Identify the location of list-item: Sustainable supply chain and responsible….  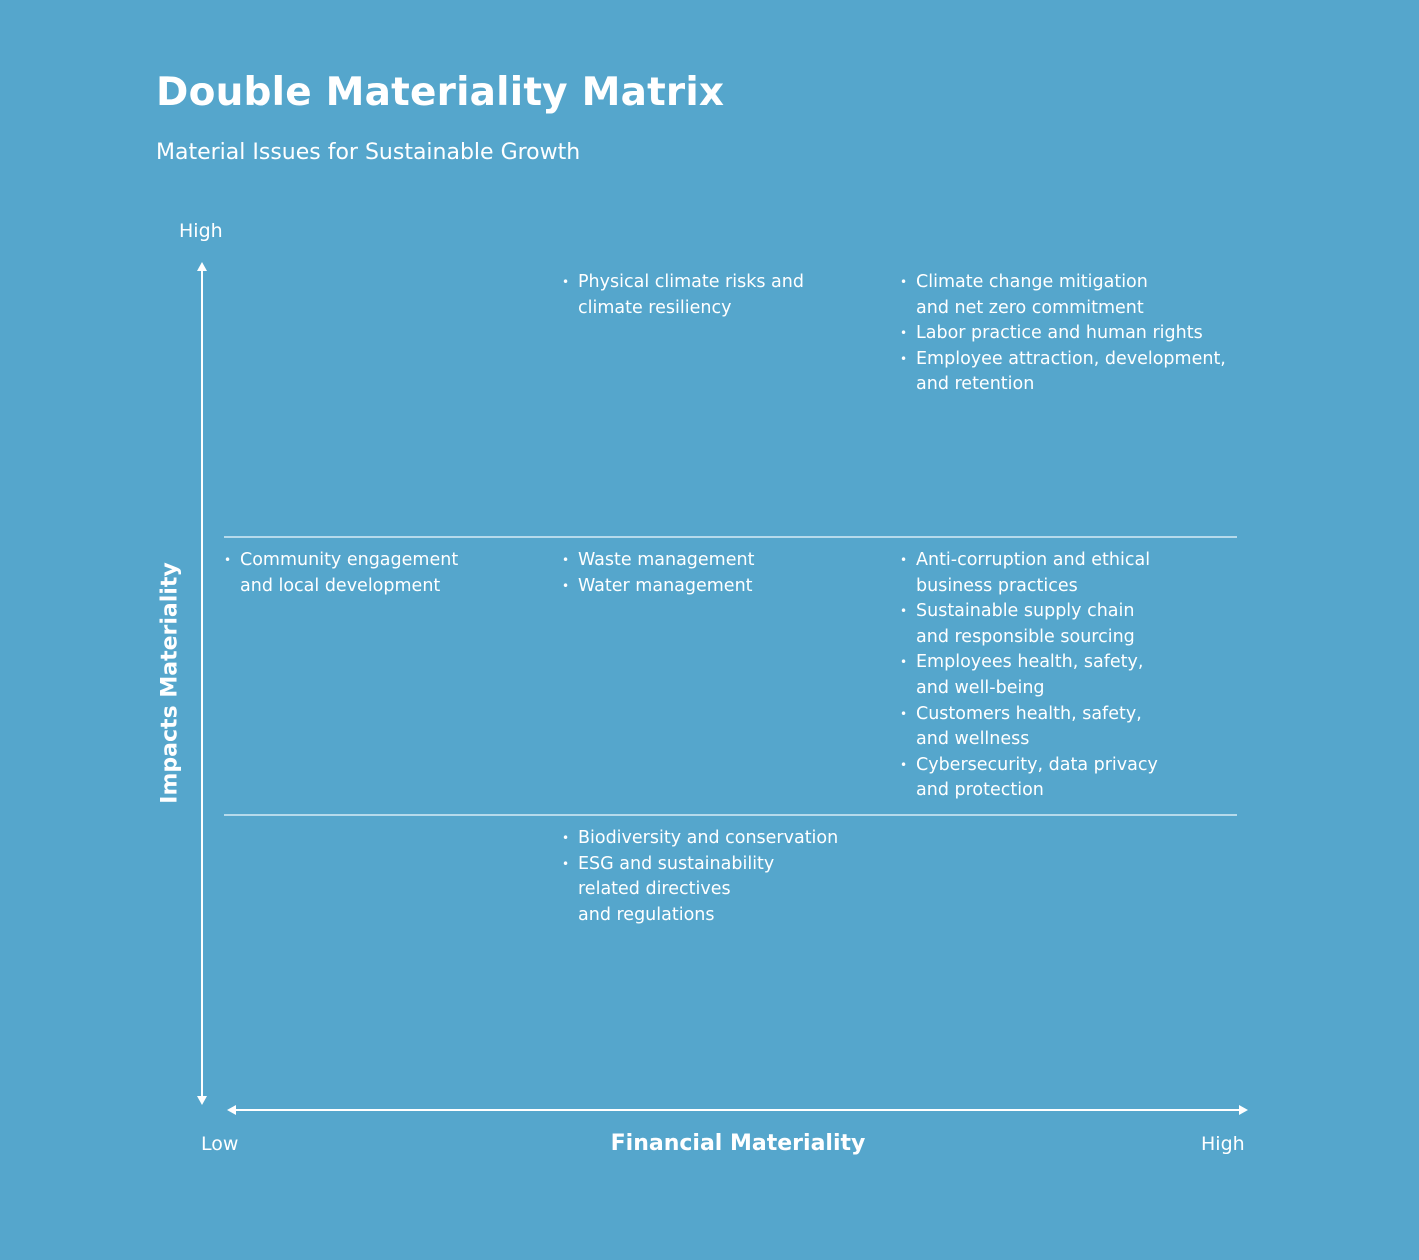
(1029, 624).